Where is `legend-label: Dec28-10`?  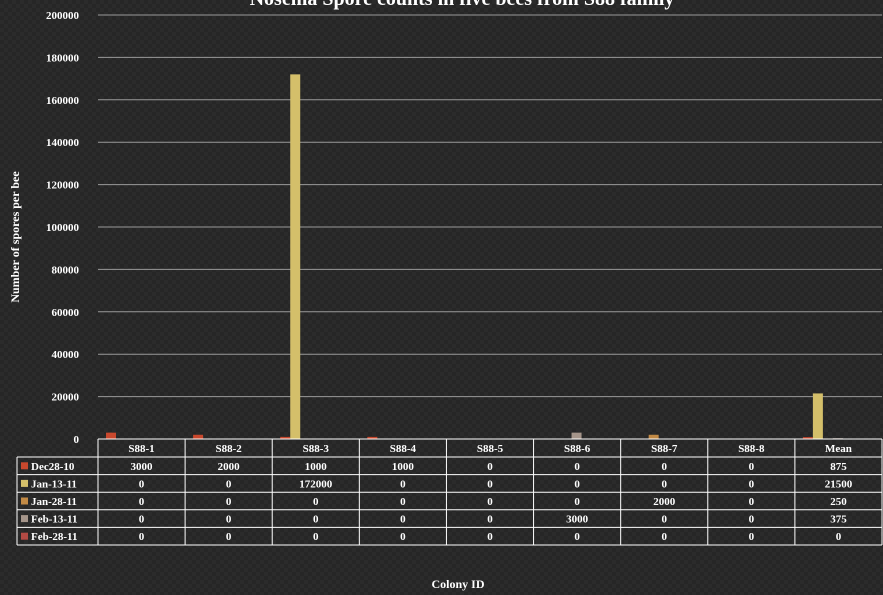 legend-label: Dec28-10 is located at coordinates (53, 467).